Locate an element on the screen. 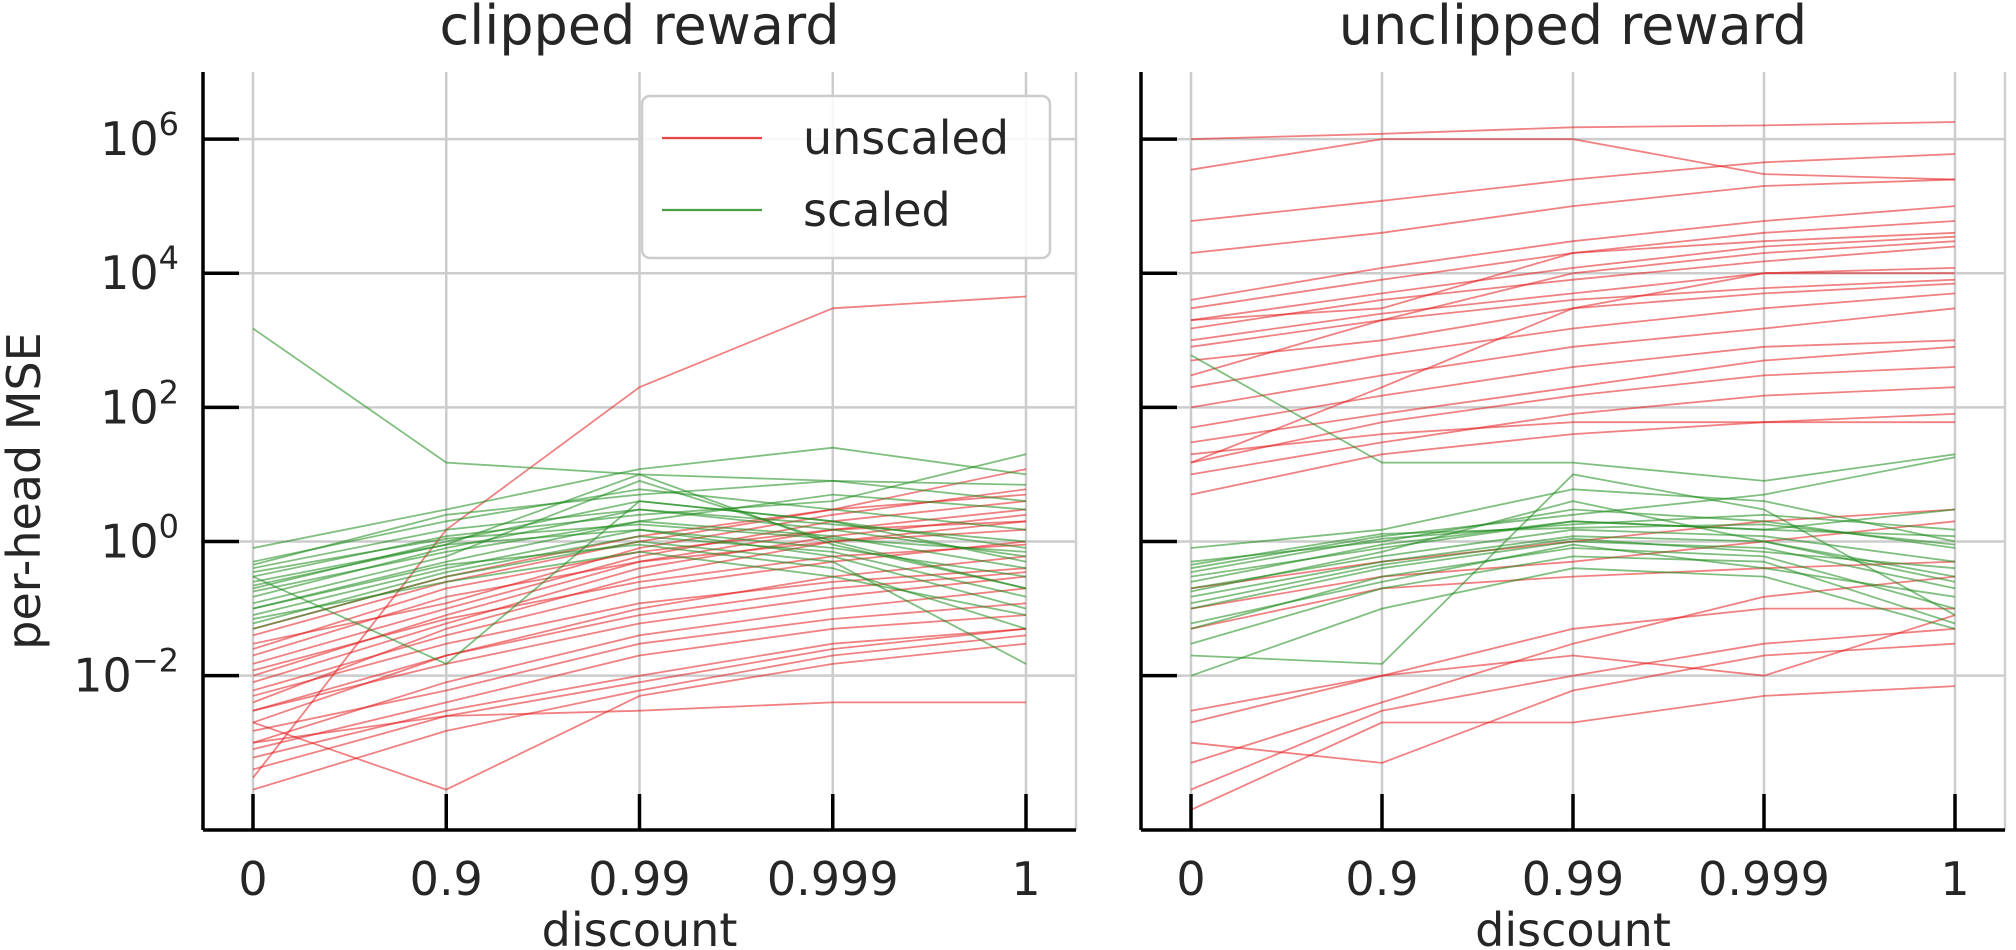 The height and width of the screenshot is (950, 2016). legend-label-scaled: scaled is located at coordinates (877, 210).